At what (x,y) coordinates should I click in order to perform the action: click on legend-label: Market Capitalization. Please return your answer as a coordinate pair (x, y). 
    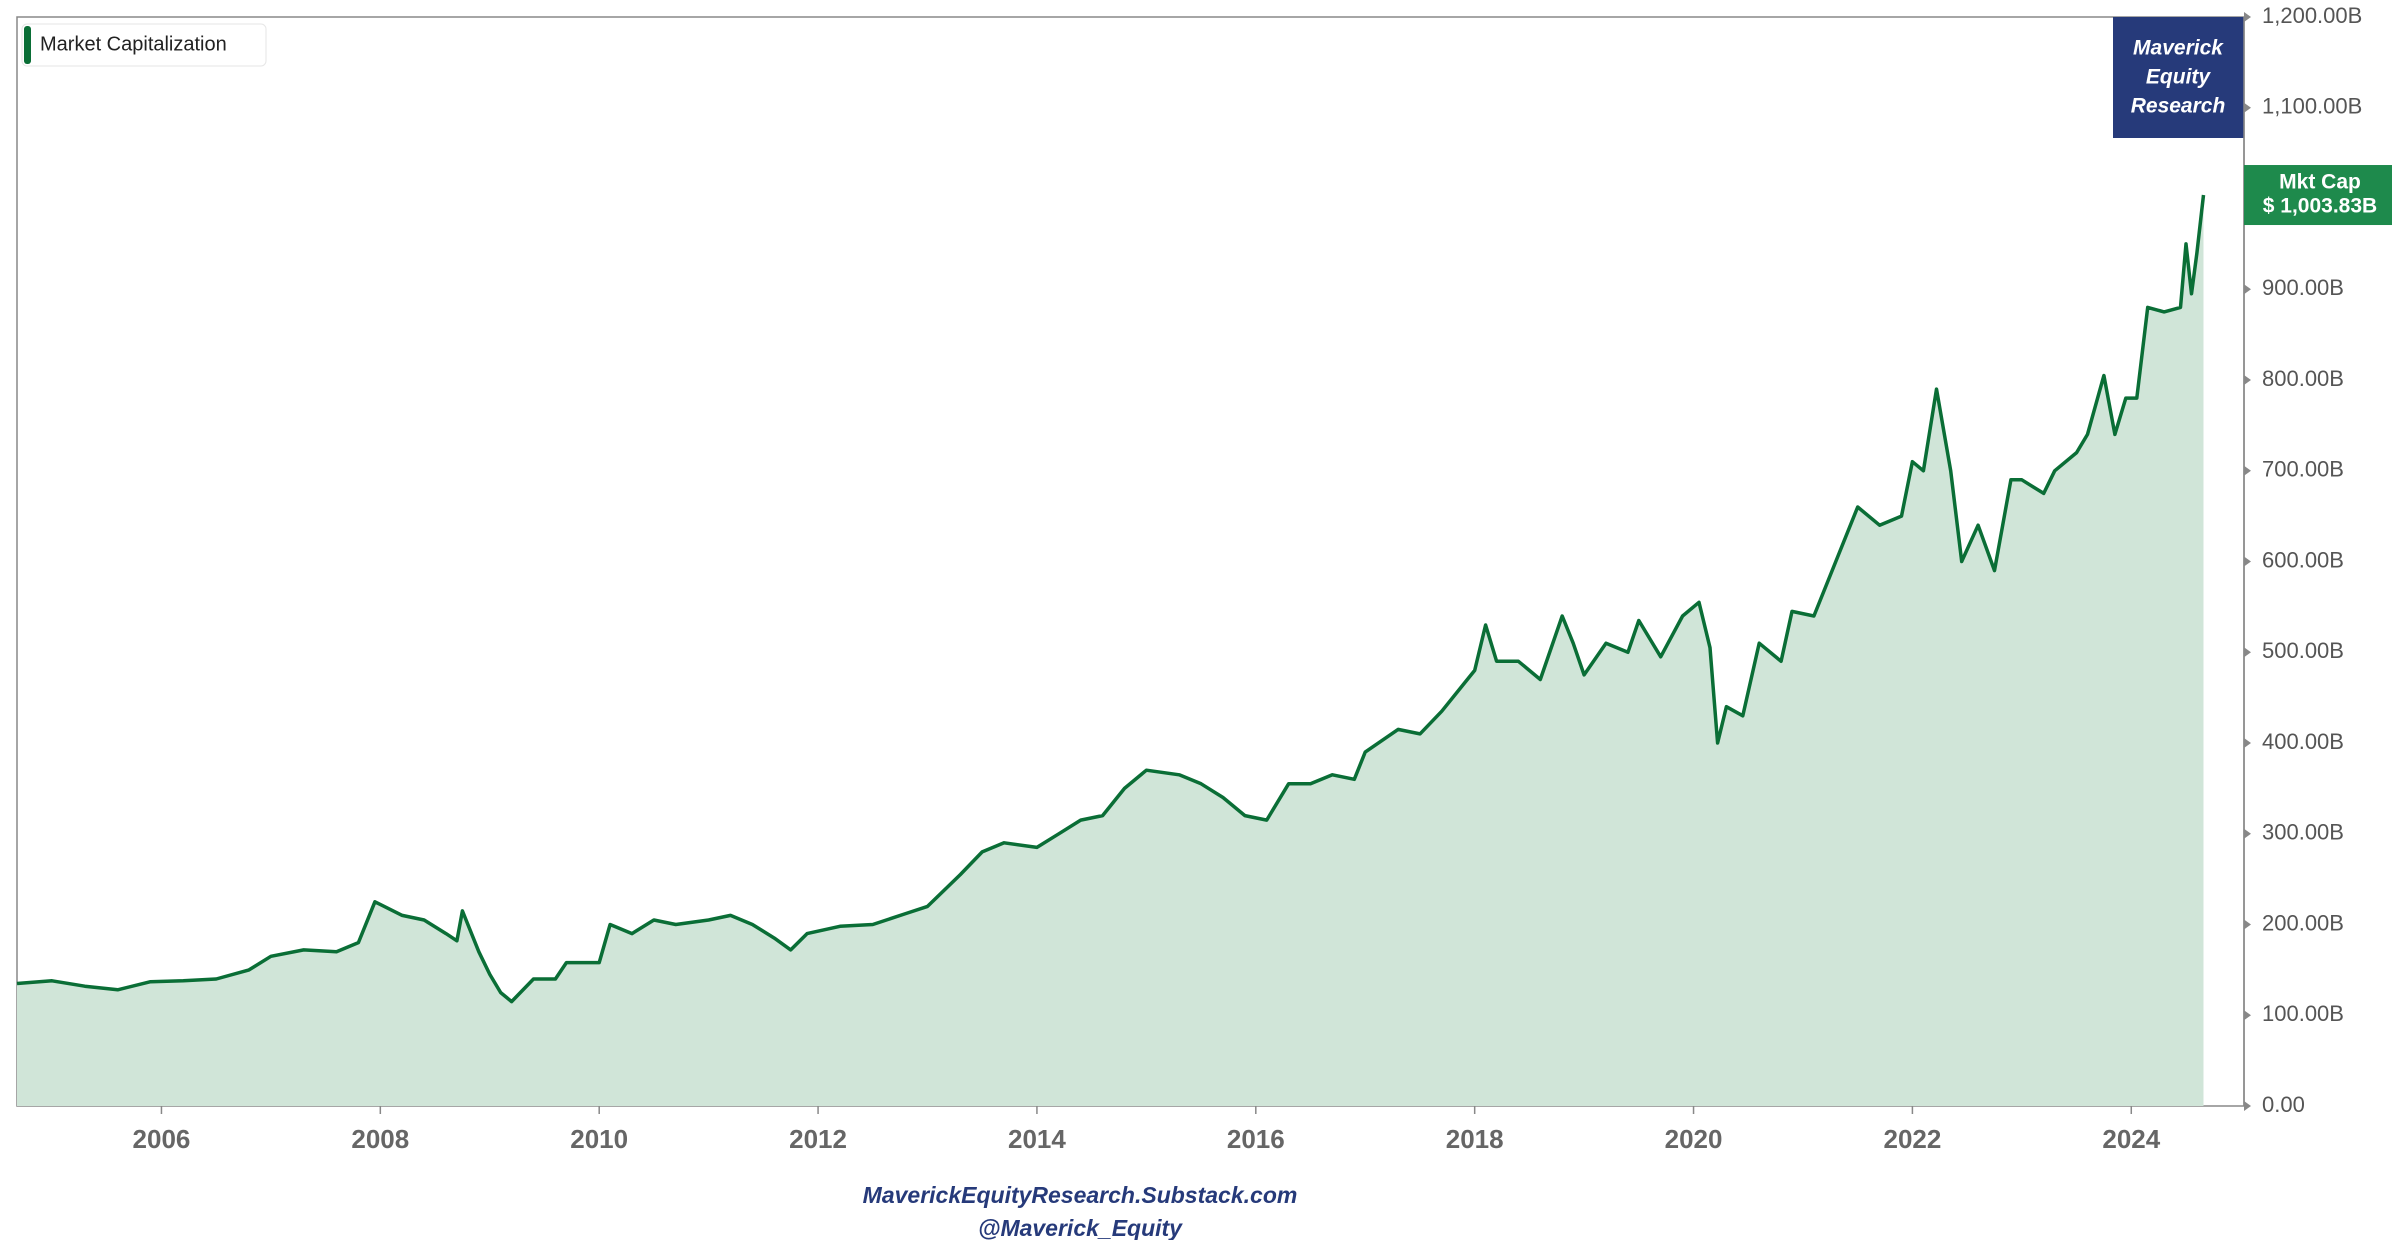
    Looking at the image, I should click on (133, 44).